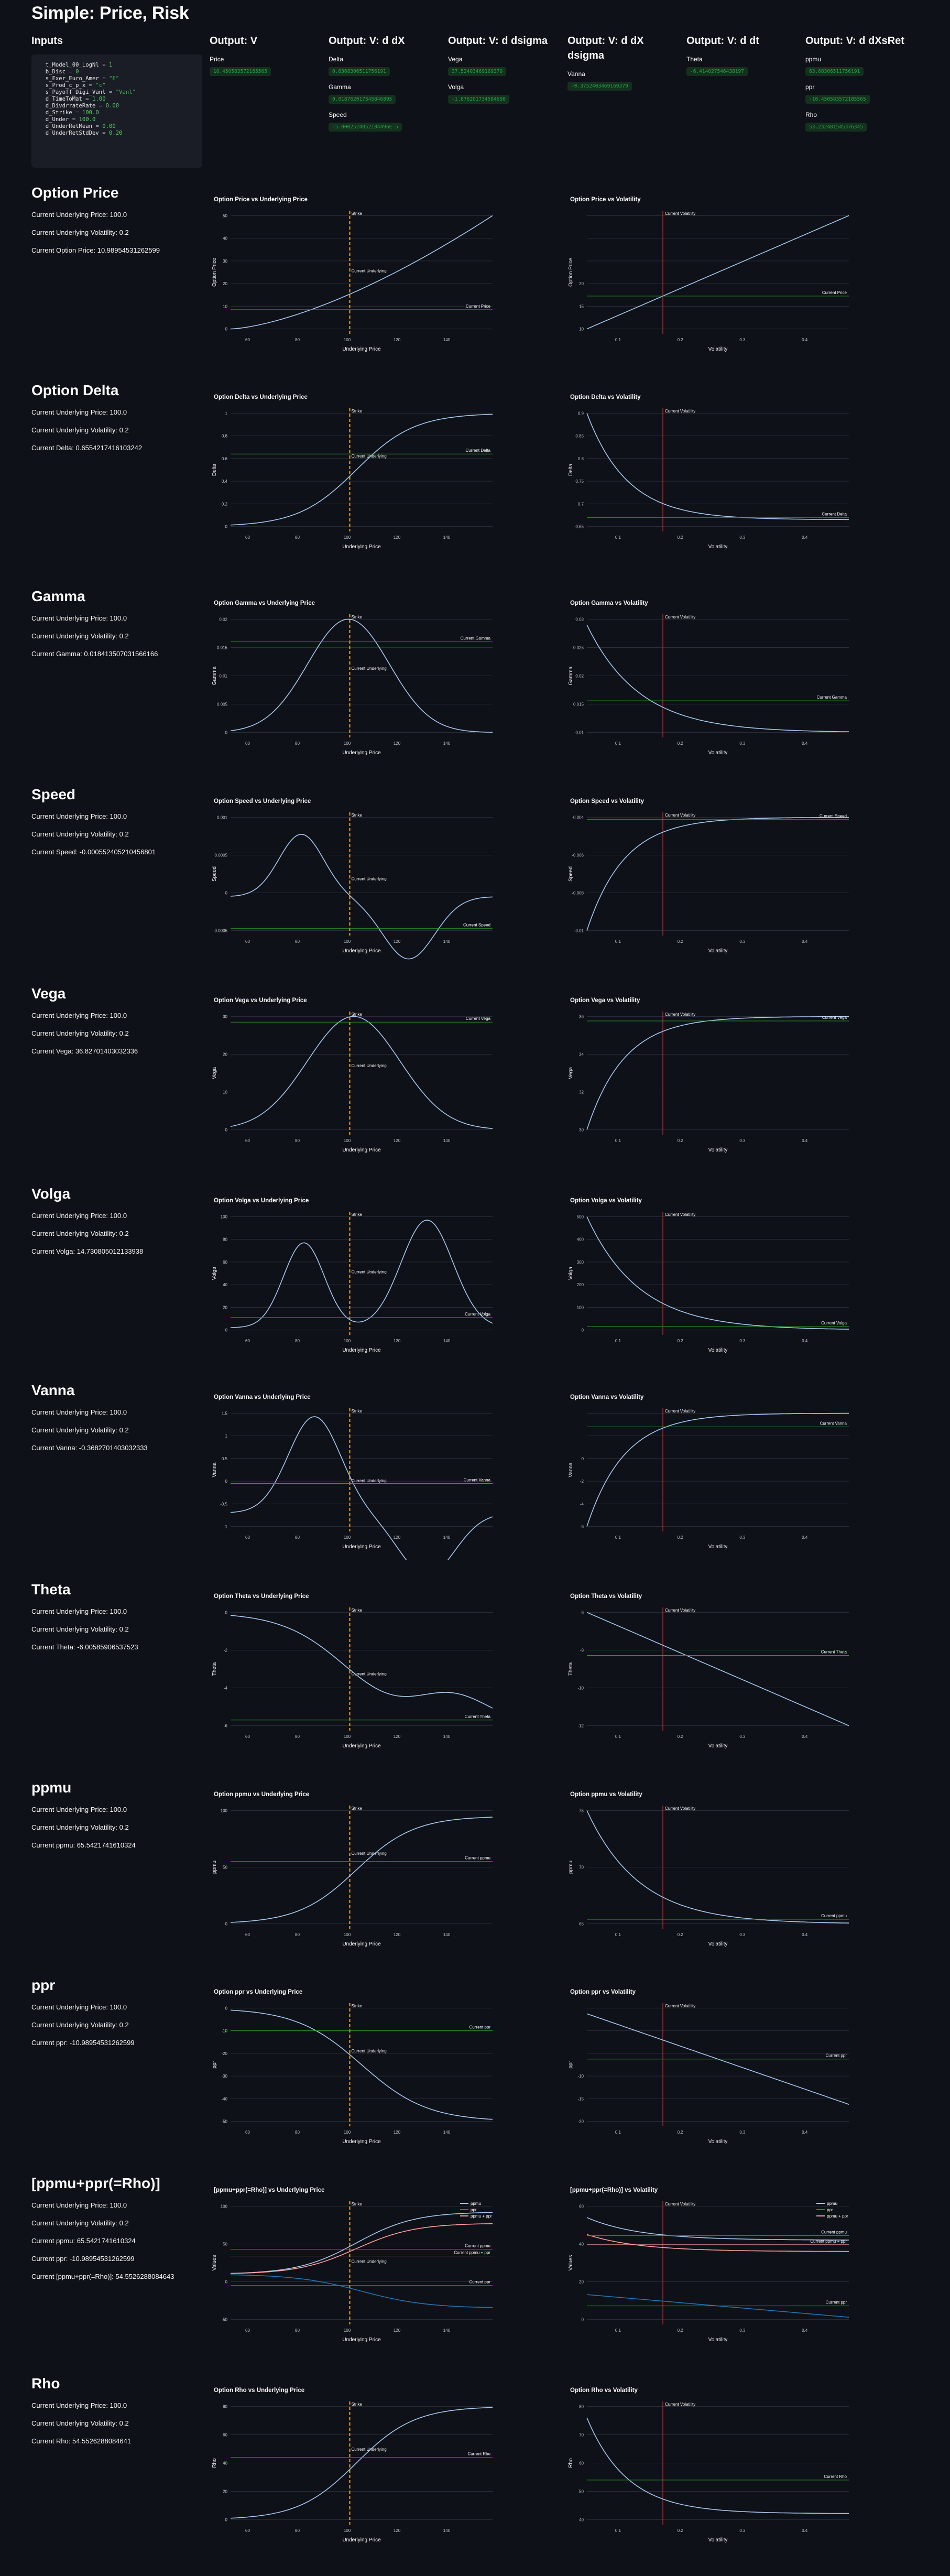 Image resolution: width=950 pixels, height=2576 pixels. What do you see at coordinates (694, 59) in the screenshot?
I see `output-label: Theta` at bounding box center [694, 59].